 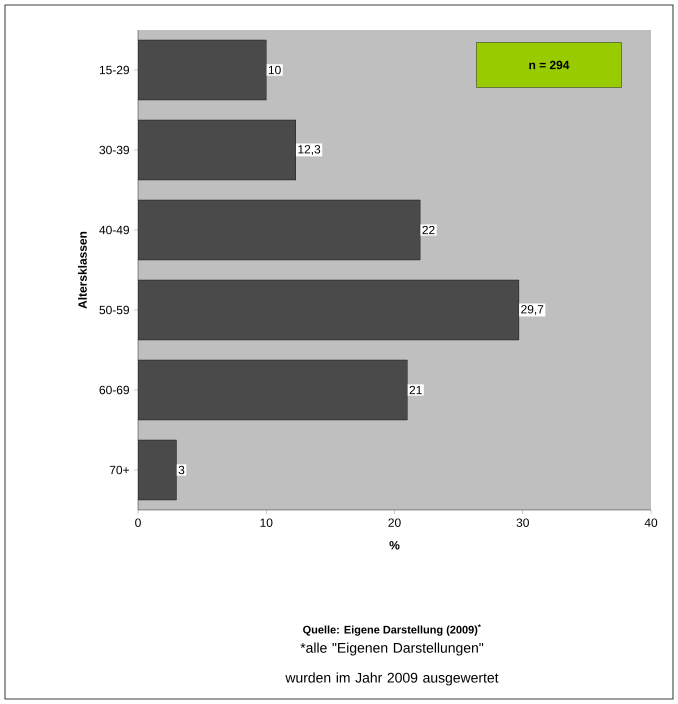 What do you see at coordinates (549, 65) in the screenshot?
I see `annotation: n = 294` at bounding box center [549, 65].